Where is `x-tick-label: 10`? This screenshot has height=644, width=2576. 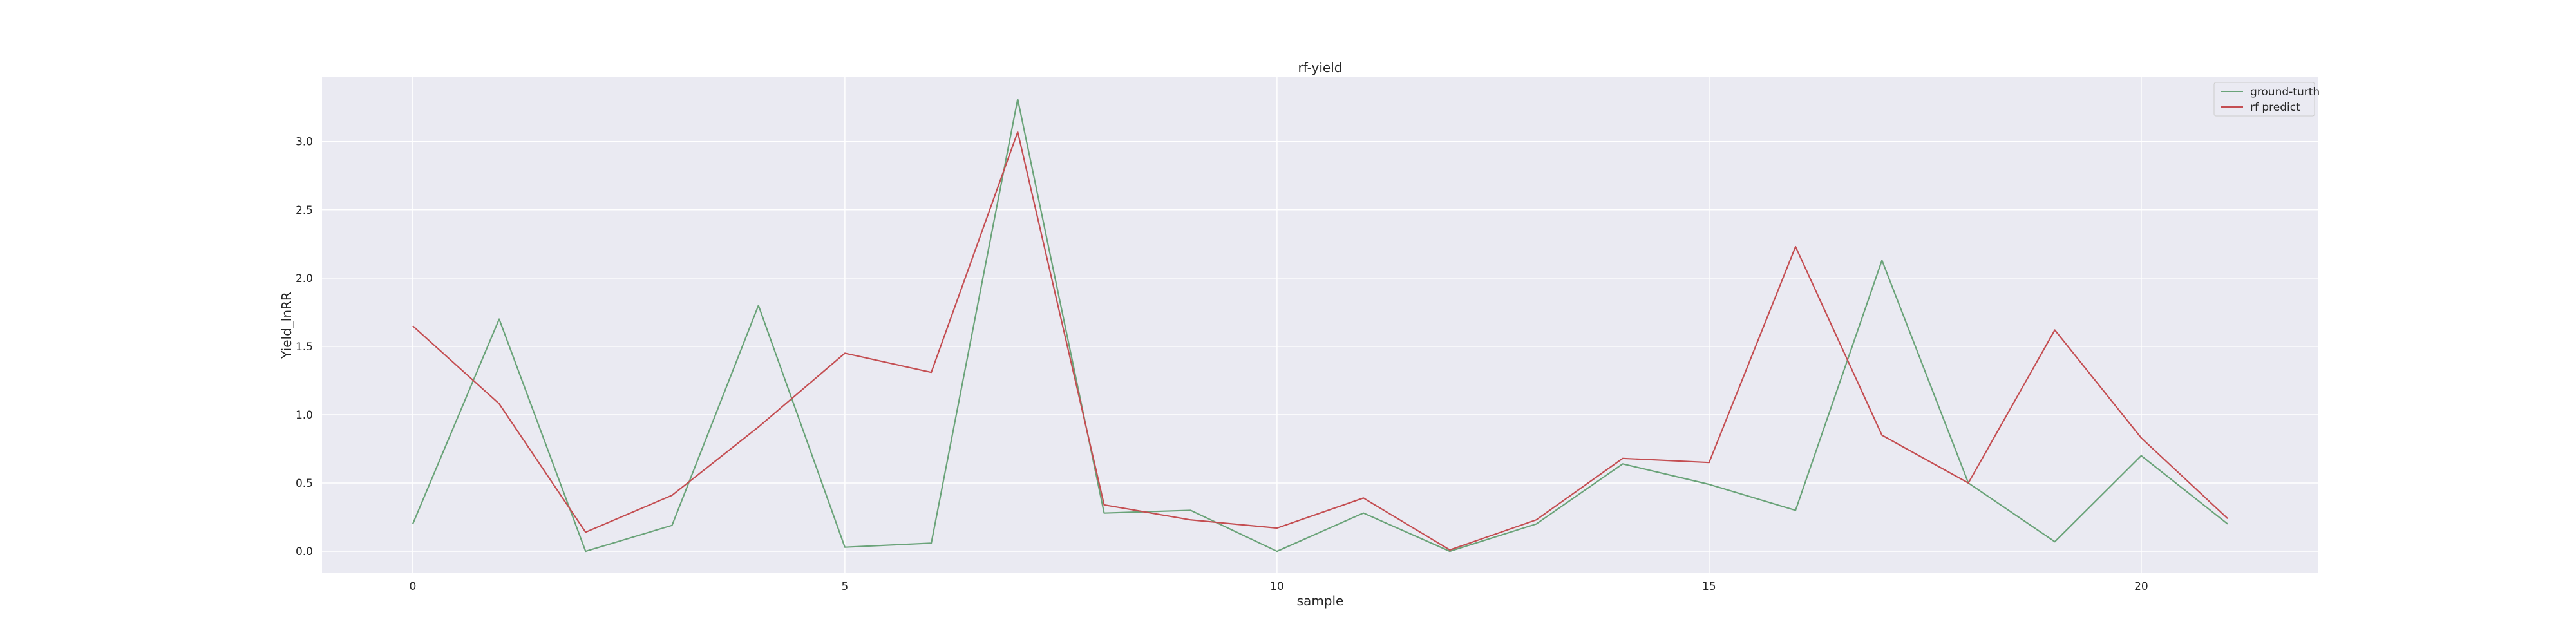
x-tick-label: 10 is located at coordinates (1277, 587).